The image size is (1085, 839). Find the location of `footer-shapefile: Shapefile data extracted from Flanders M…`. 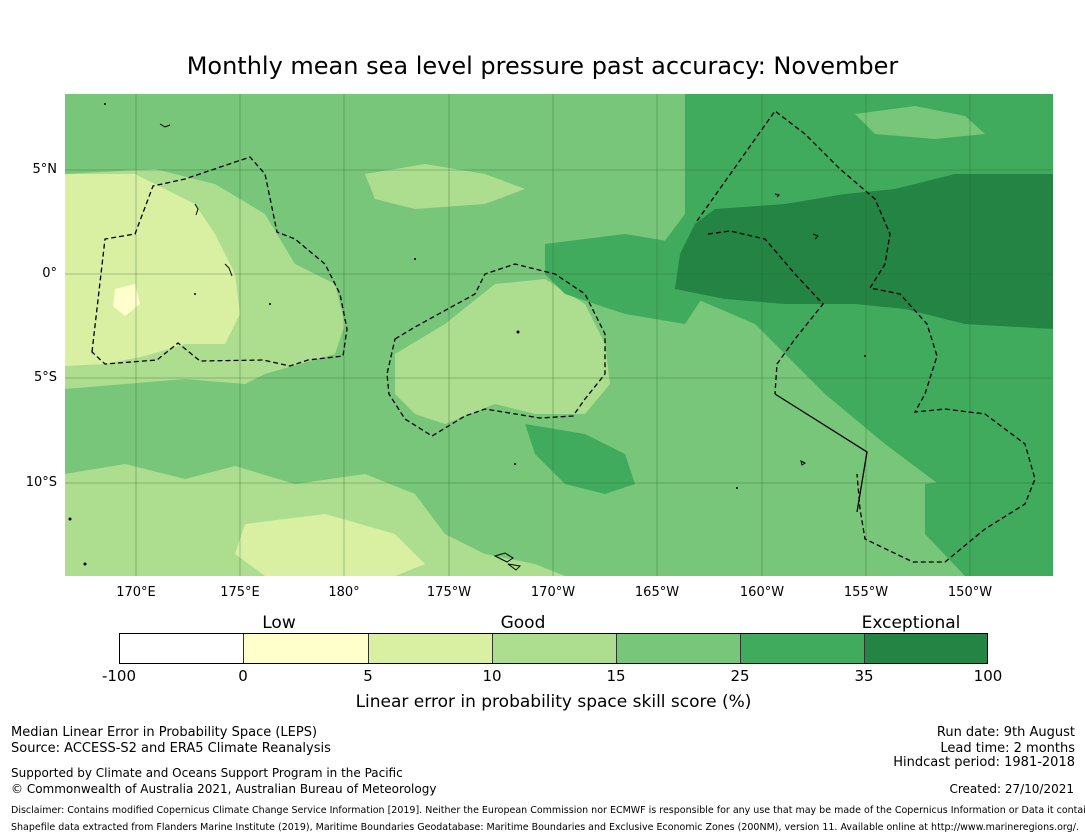

footer-shapefile: Shapefile data extracted from Flanders M… is located at coordinates (545, 827).